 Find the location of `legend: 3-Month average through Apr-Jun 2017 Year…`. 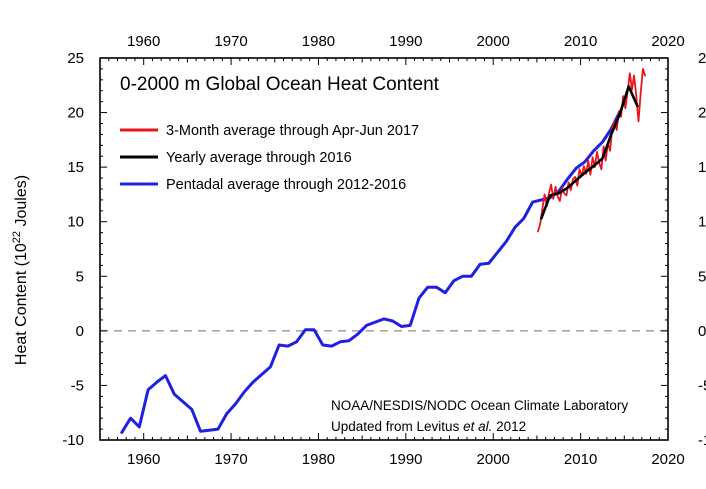

legend: 3-Month average through Apr-Jun 2017 Year… is located at coordinates (269, 158).